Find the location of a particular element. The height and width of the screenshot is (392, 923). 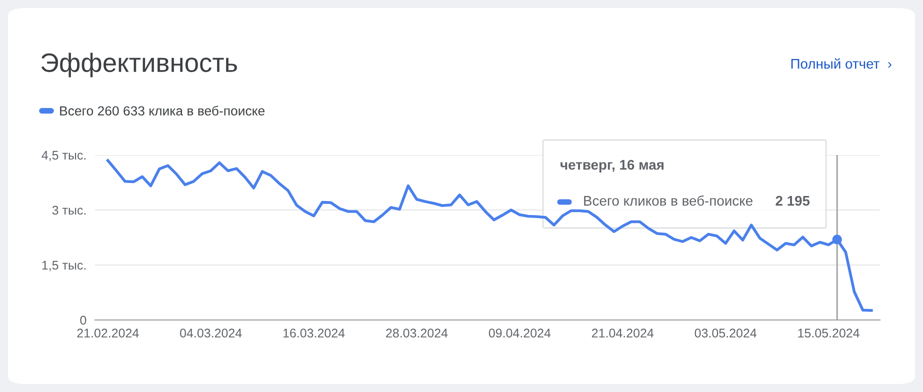

x-tick-label: 28.03.2024 is located at coordinates (417, 333).